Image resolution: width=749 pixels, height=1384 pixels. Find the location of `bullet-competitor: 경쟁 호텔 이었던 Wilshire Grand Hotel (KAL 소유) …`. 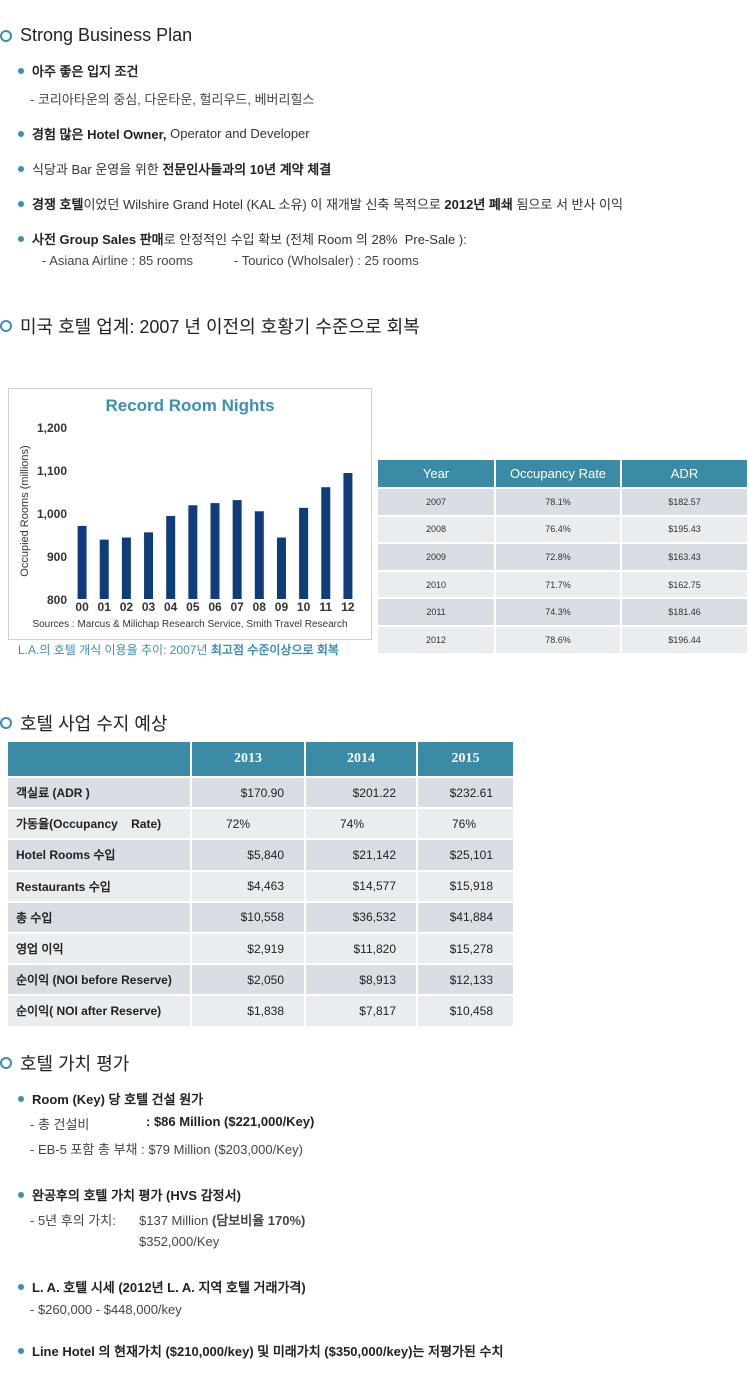

bullet-competitor: 경쟁 호텔 이었던 Wilshire Grand Hotel (KAL 소유) … is located at coordinates (320, 203).